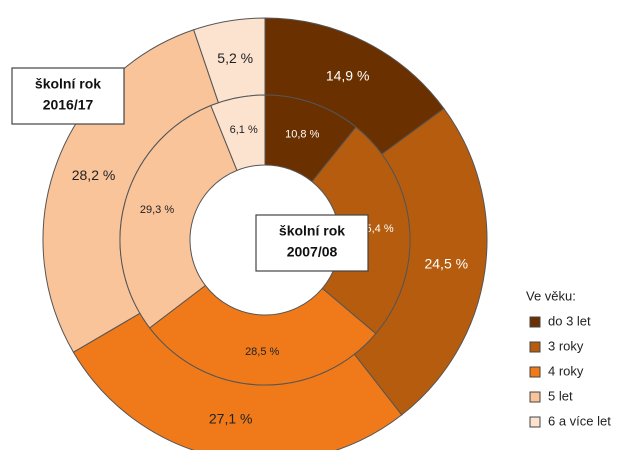 This screenshot has height=450, width=640. What do you see at coordinates (566, 370) in the screenshot?
I see `legend-label: 4 roky` at bounding box center [566, 370].